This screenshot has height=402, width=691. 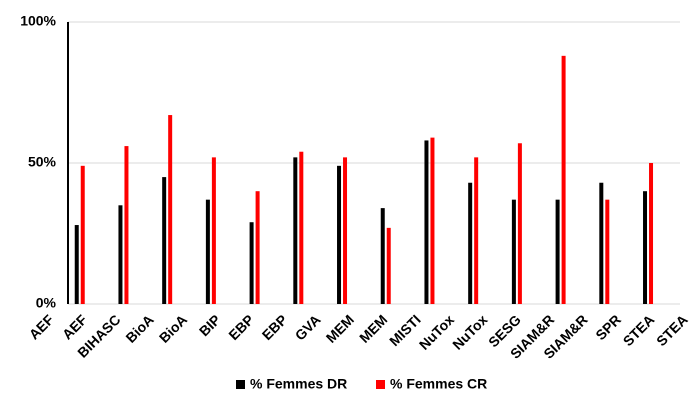 I want to click on legend-label: % Femmes DR, so click(x=298, y=384).